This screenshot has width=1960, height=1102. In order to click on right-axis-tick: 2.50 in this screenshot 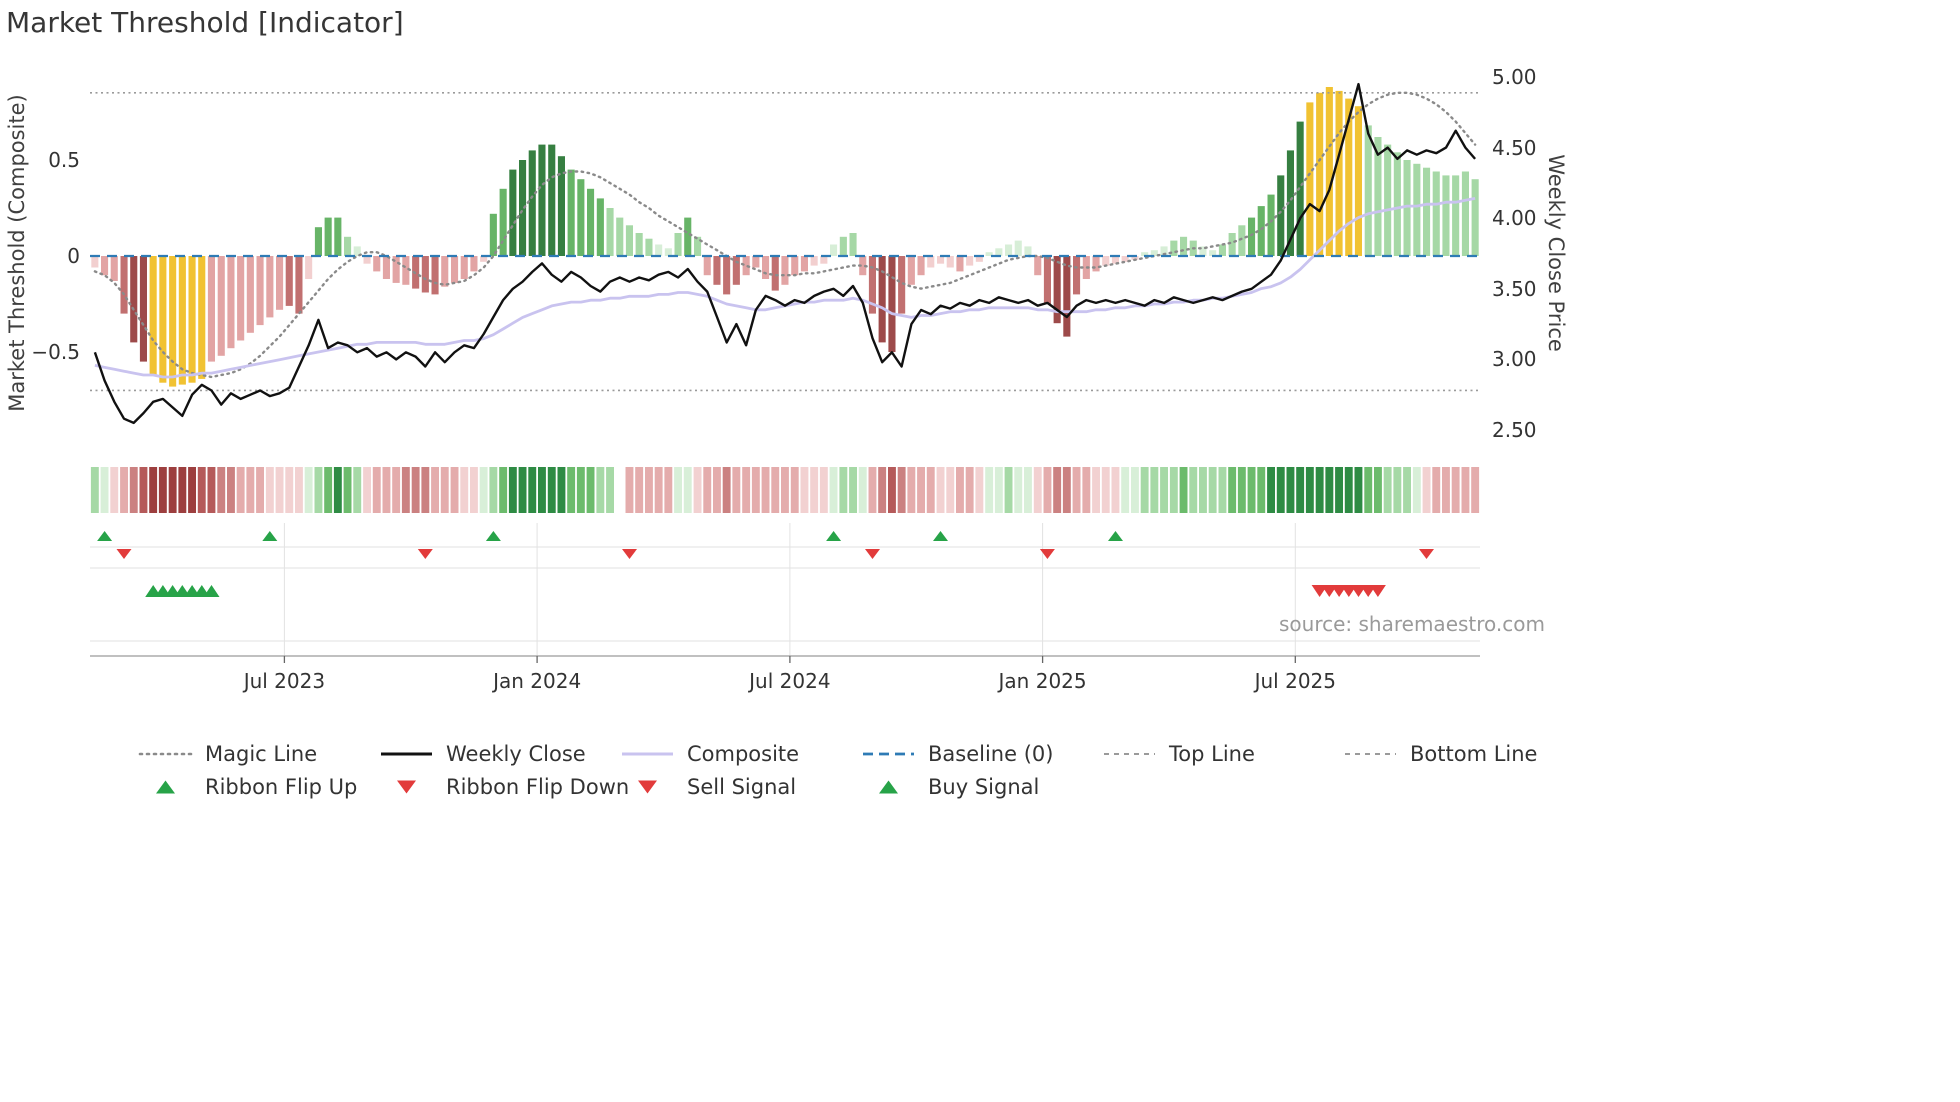, I will do `click(1514, 430)`.